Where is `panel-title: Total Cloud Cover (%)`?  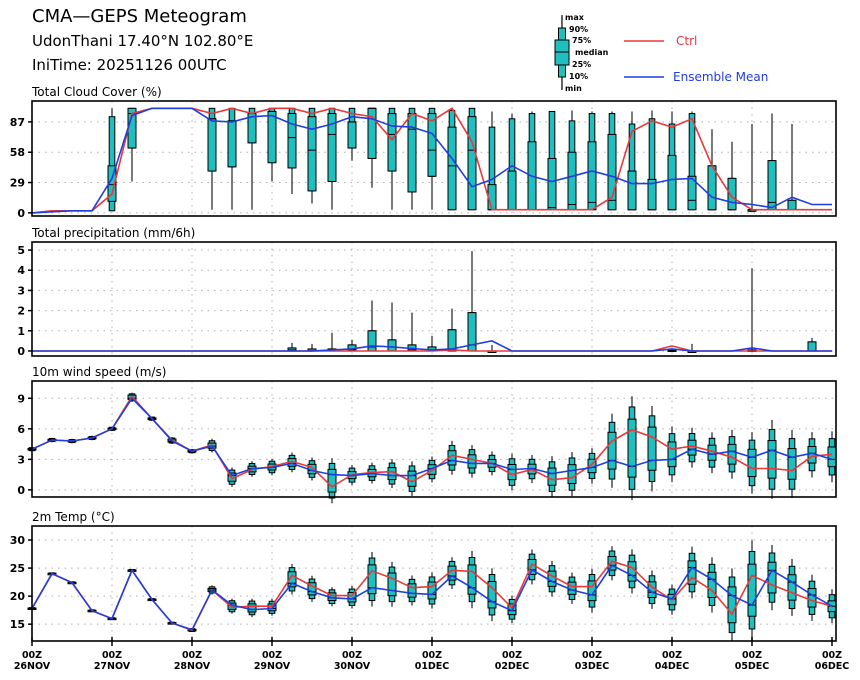
panel-title: Total Cloud Cover (%) is located at coordinates (96, 92).